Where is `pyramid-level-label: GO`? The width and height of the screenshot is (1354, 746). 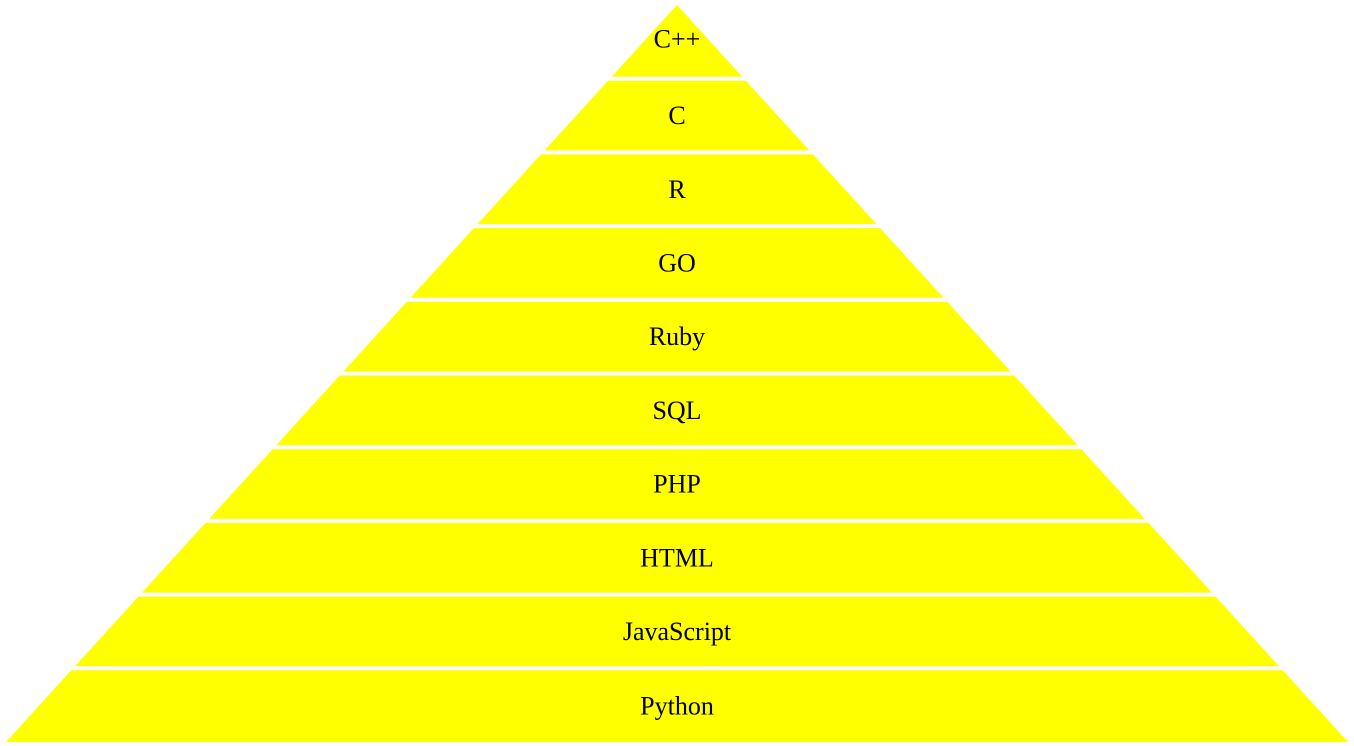
pyramid-level-label: GO is located at coordinates (677, 262).